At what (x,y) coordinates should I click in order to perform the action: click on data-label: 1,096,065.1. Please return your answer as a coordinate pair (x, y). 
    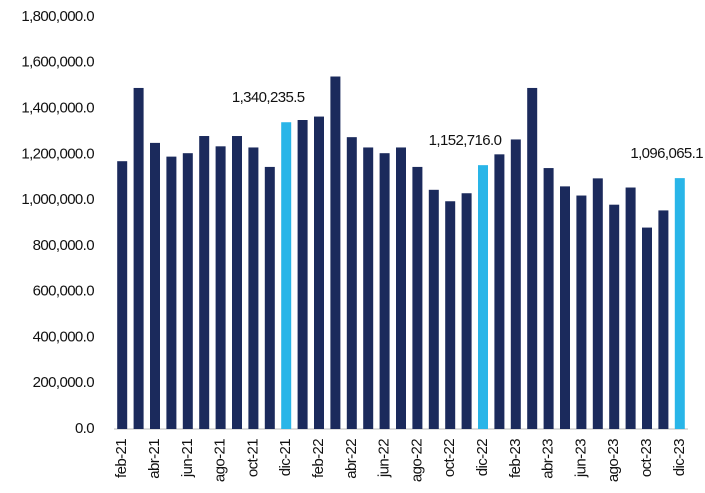
    Looking at the image, I should click on (666, 153).